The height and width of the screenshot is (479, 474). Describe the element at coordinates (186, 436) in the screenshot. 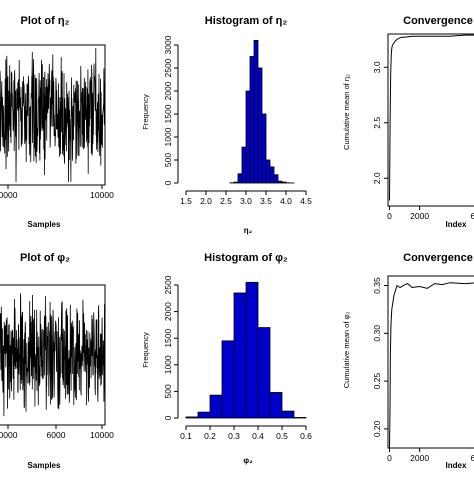

I see `hist2-xtick-label: 0.1` at that location.